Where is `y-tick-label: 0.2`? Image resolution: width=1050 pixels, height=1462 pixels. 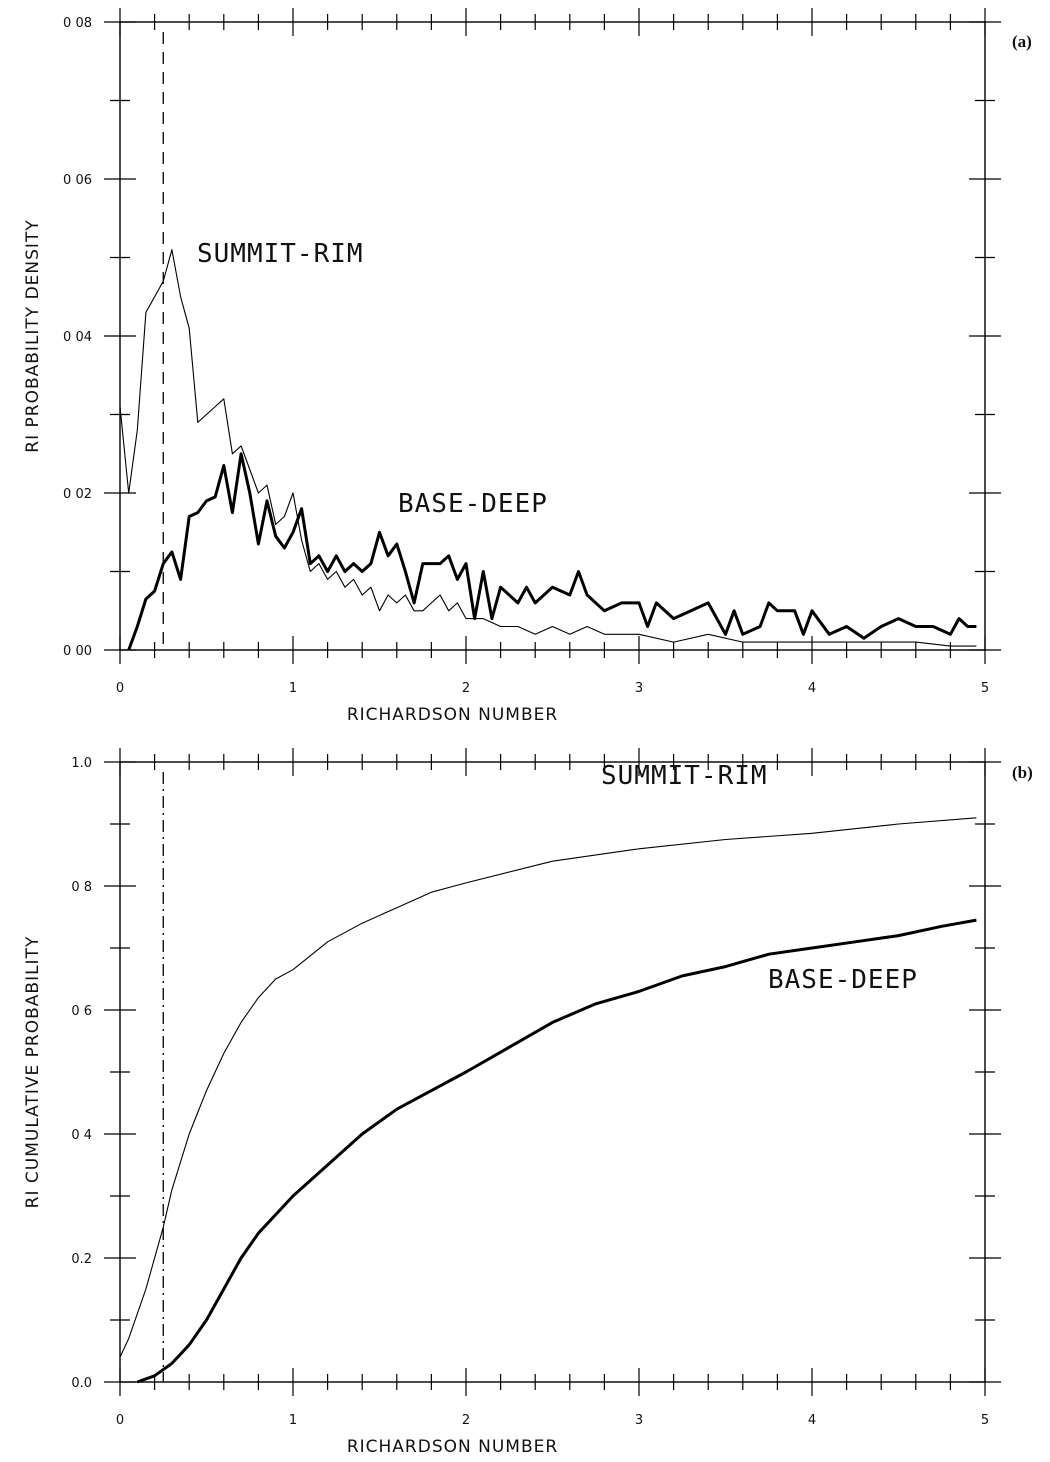 y-tick-label: 0.2 is located at coordinates (81, 1259).